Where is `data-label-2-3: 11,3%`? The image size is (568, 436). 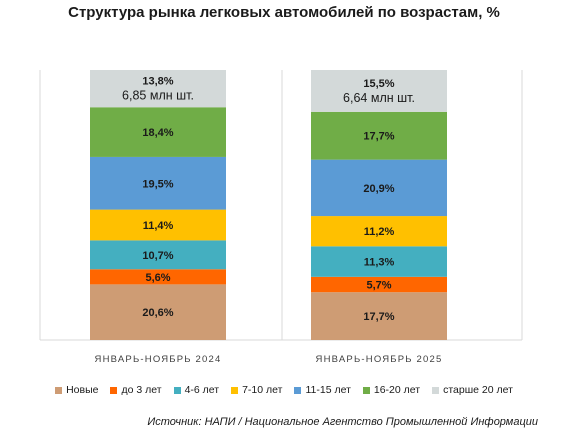
data-label-2-3: 11,3% is located at coordinates (379, 263).